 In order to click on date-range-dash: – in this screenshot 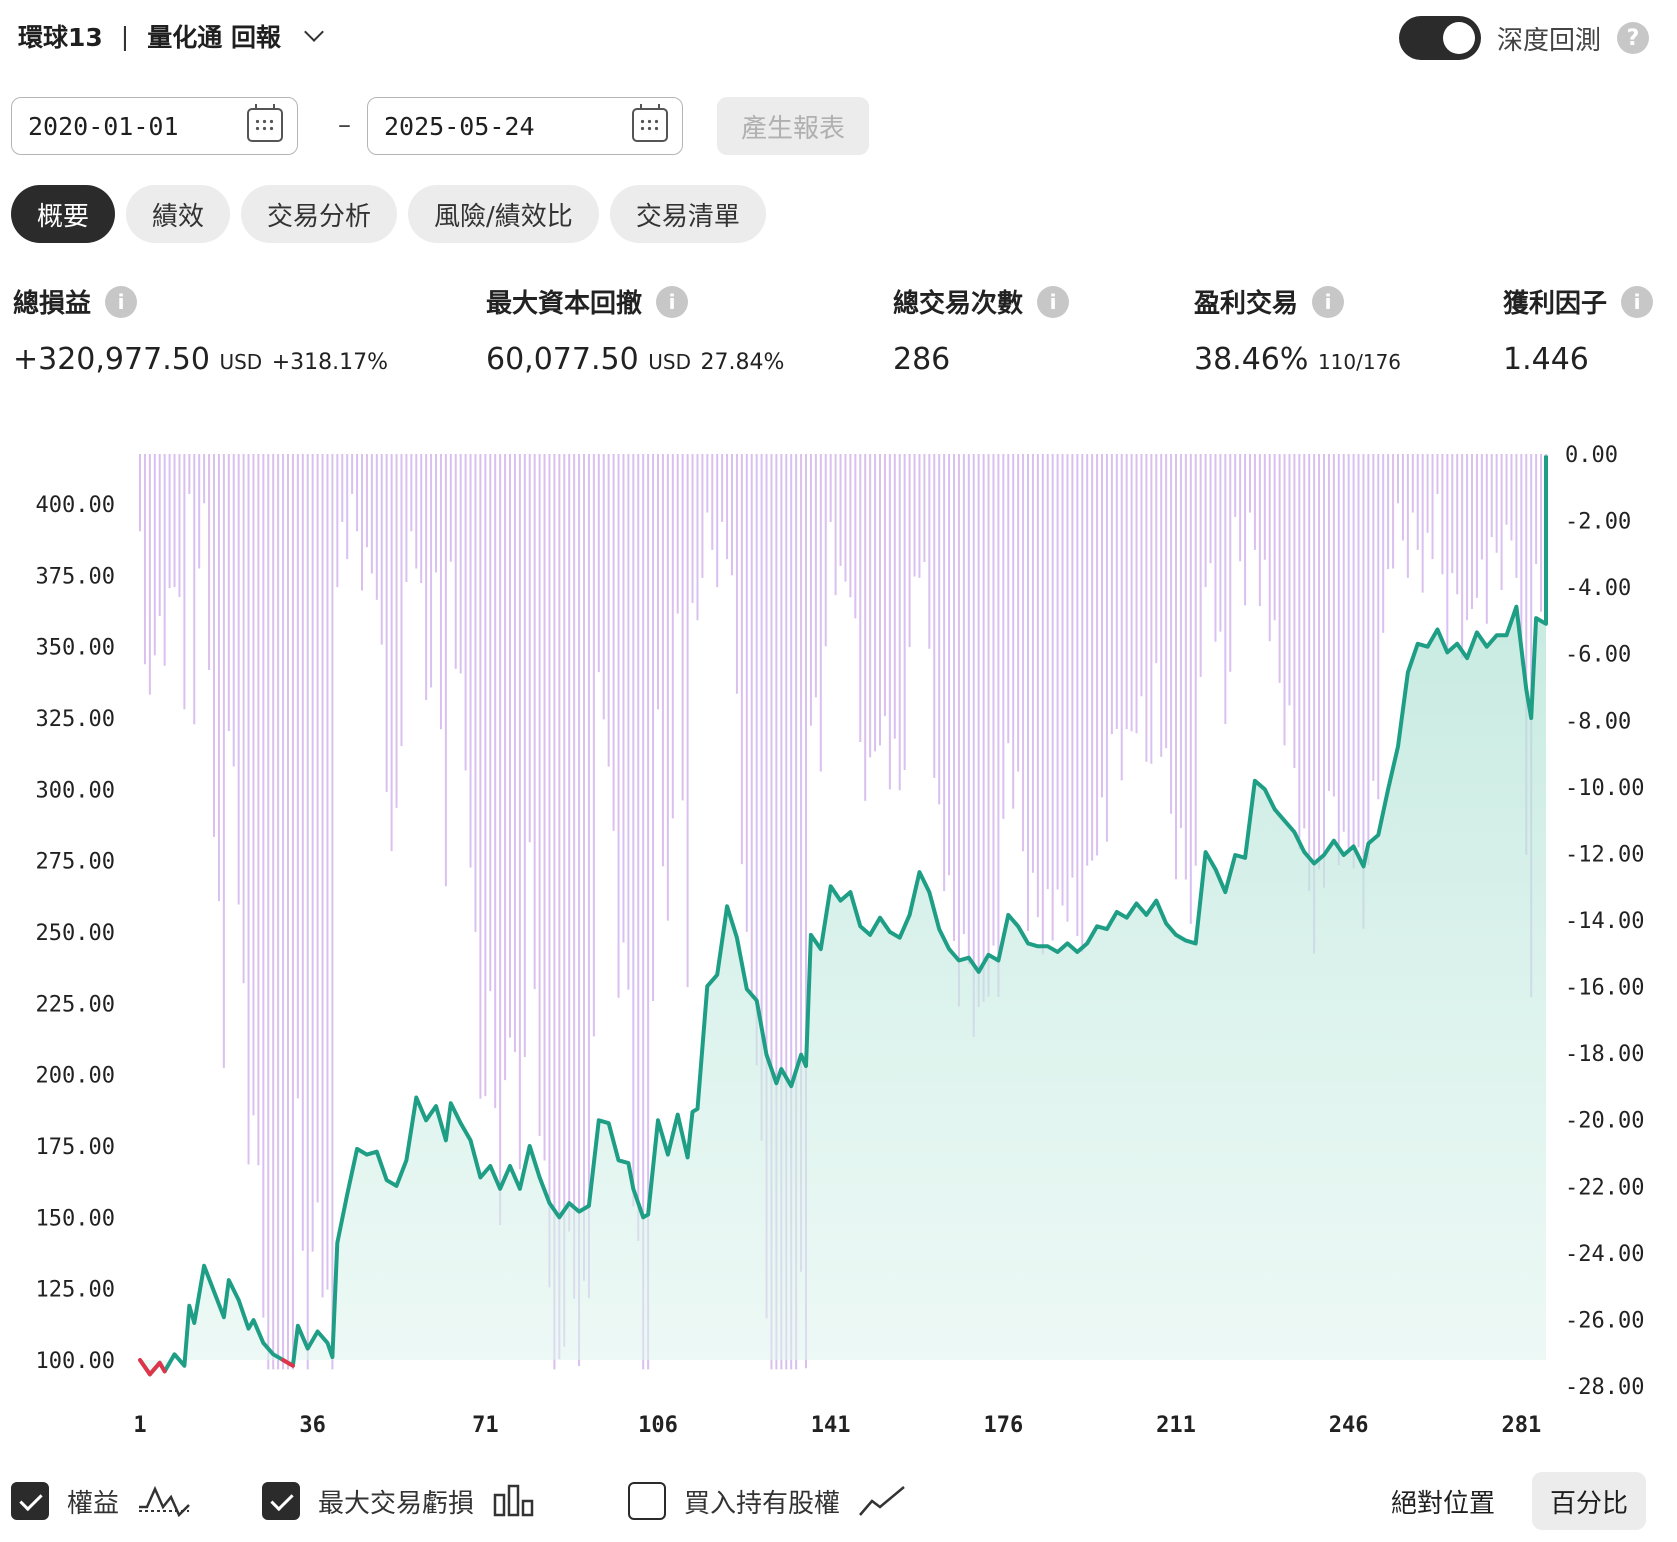, I will do `click(344, 125)`.